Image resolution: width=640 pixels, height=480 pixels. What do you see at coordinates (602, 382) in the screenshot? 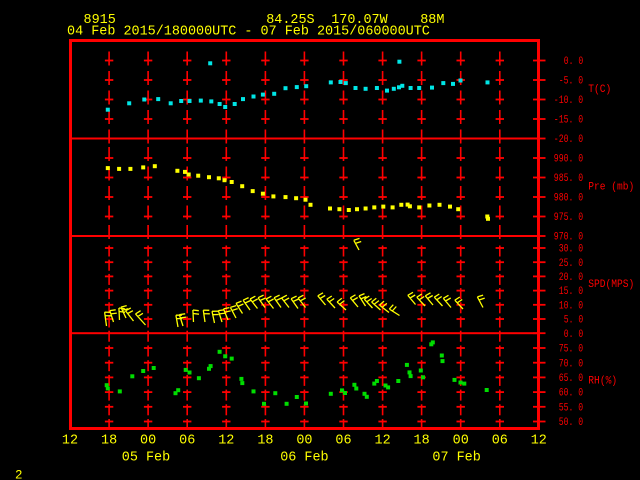
I see `svg-text: RH(%)` at bounding box center [602, 382].